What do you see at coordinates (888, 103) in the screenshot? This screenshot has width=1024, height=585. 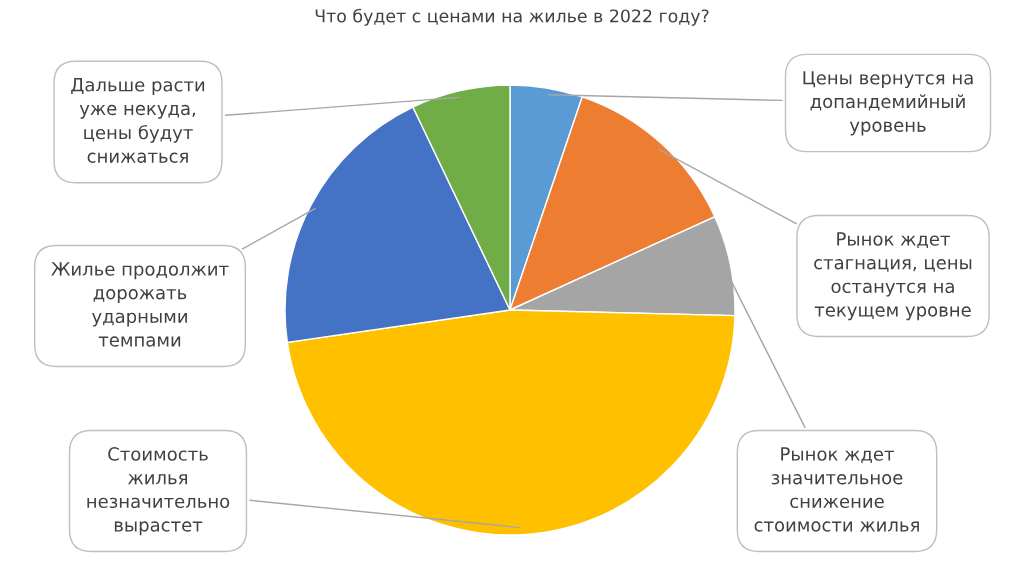 I see `slice-label: Цены вернутся на допандемийный уровень` at bounding box center [888, 103].